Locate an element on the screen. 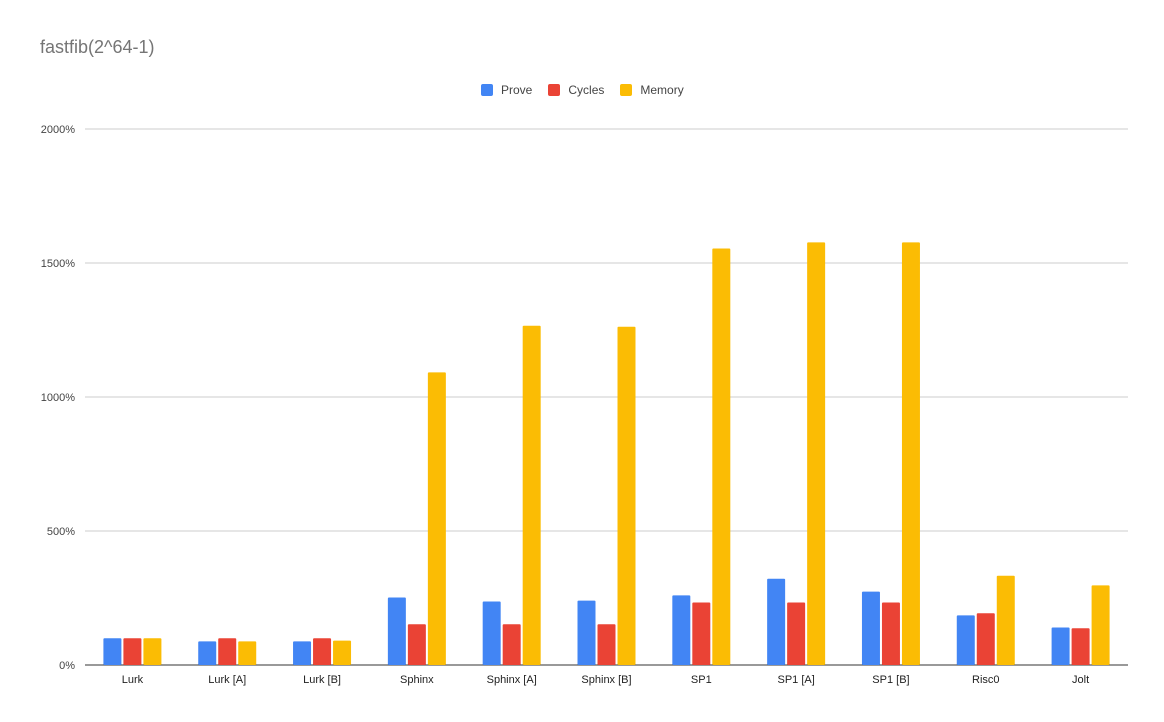  y-tick-label: 2000% is located at coordinates (58, 130).